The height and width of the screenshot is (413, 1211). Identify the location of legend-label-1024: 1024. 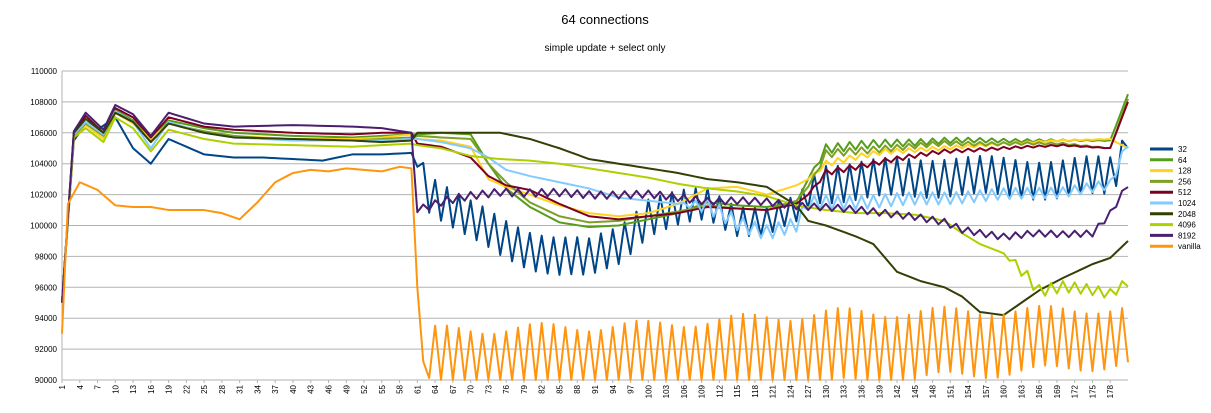
(1187, 203).